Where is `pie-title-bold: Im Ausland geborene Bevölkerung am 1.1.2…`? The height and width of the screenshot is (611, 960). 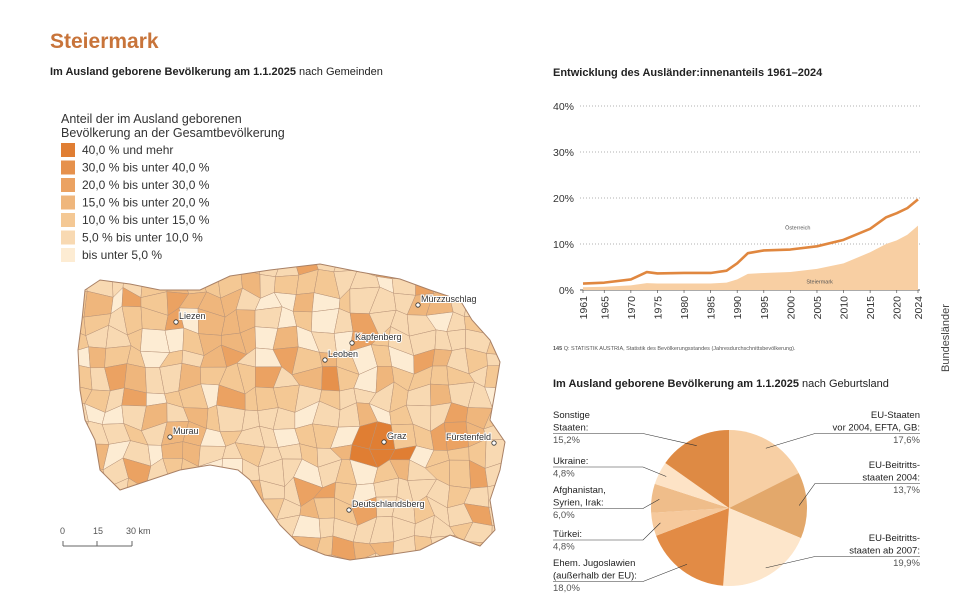
pie-title-bold: Im Ausland geborene Bevölkerung am 1.1.2… is located at coordinates (676, 384).